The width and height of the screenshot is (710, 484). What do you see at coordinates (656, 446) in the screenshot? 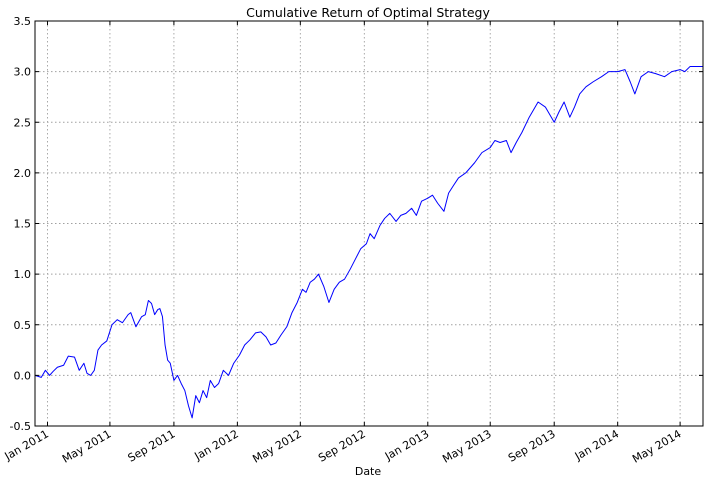
I see `x-tick-label: May 2014` at bounding box center [656, 446].